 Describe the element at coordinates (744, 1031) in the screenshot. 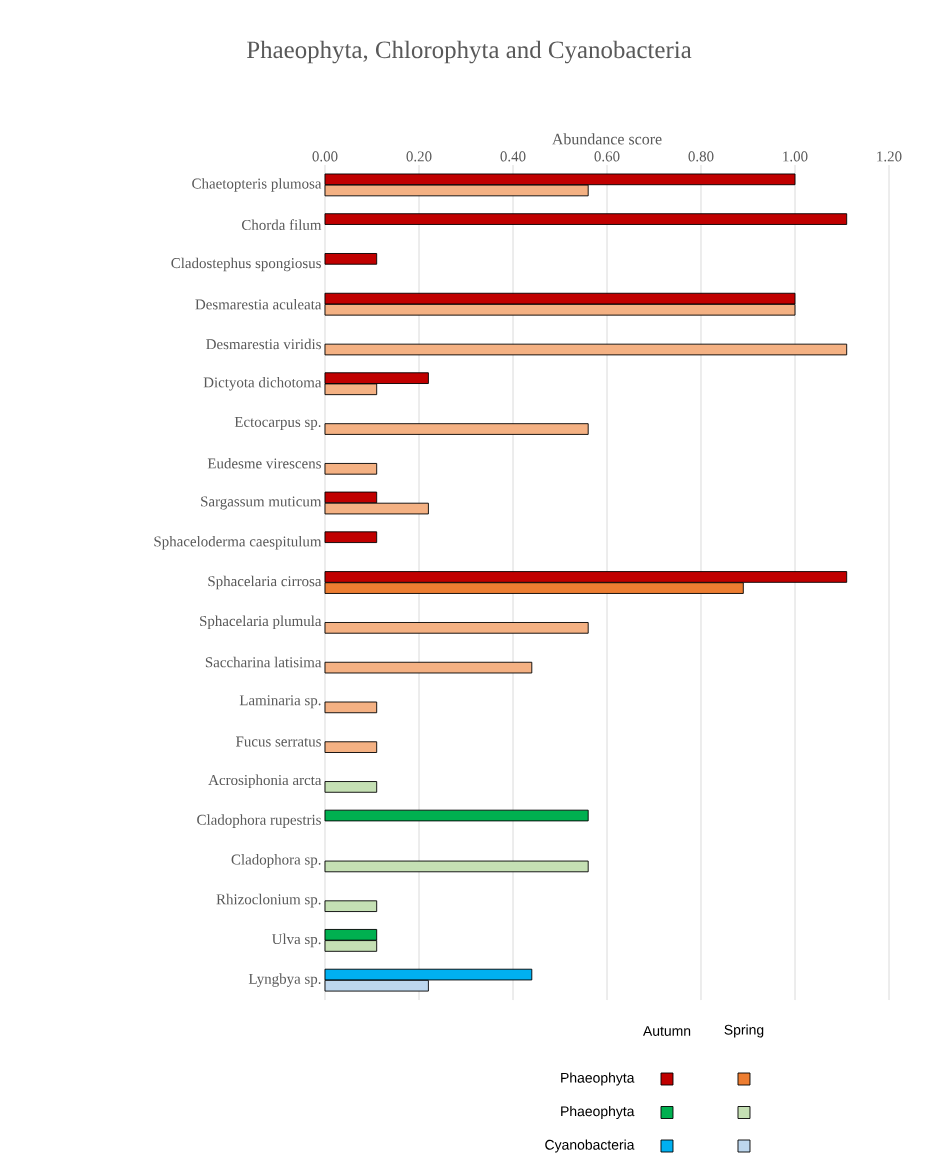

I see `text: Spring` at that location.